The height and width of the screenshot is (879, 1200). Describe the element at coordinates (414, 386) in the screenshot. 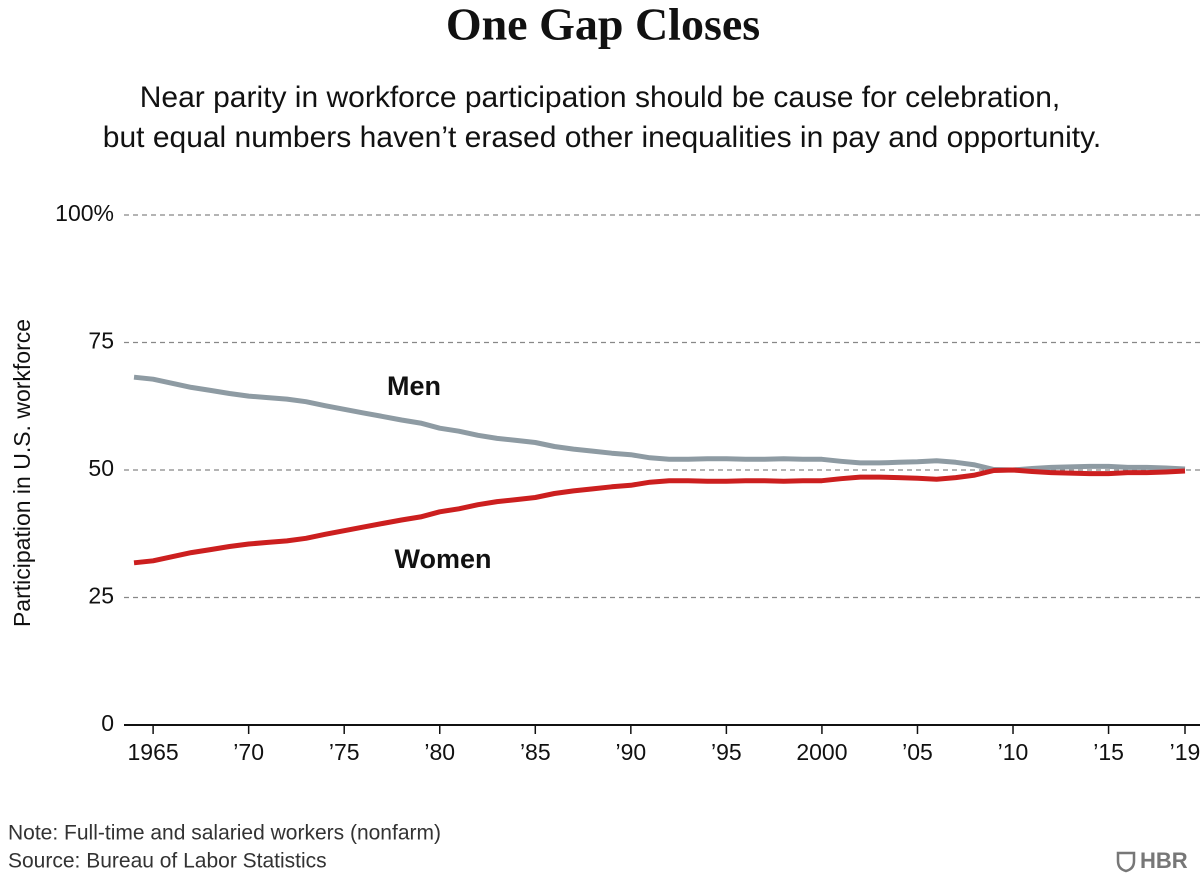

I see `series-label: Men` at that location.